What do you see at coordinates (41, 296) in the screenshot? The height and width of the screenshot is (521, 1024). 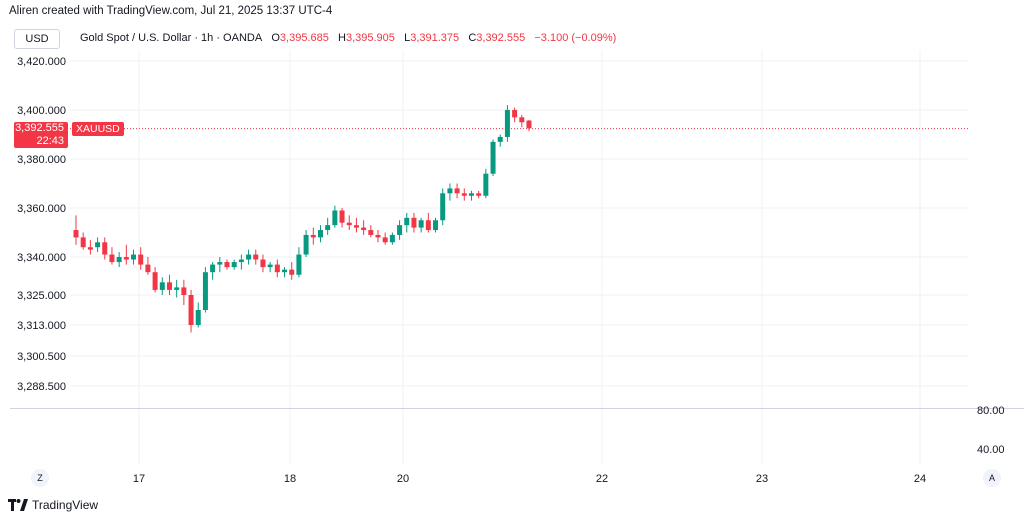 I see `y-tick-label: 3,325.000` at bounding box center [41, 296].